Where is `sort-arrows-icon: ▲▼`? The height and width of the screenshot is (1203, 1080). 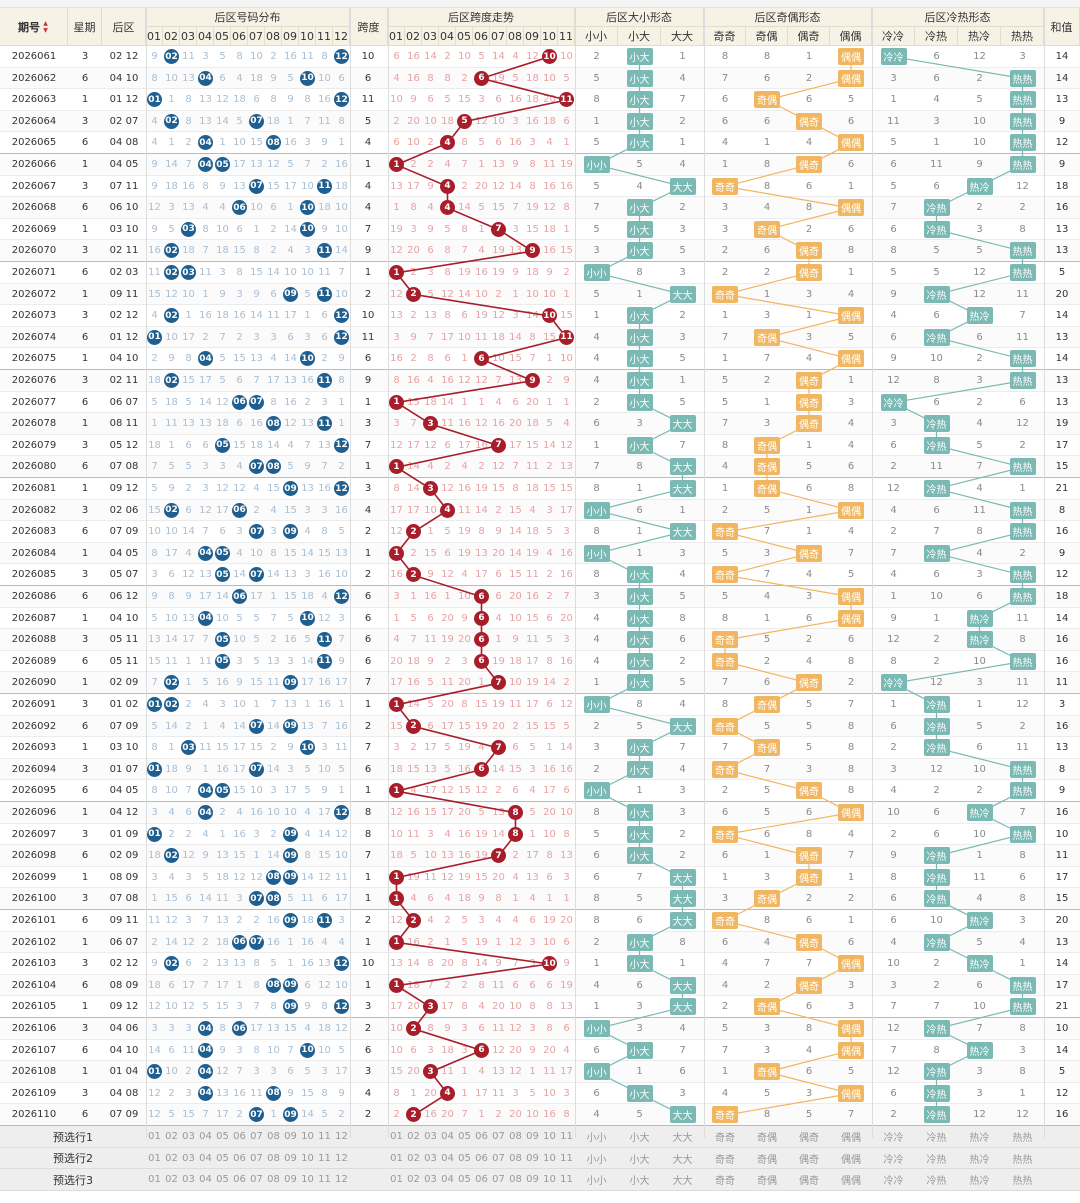 sort-arrows-icon: ▲▼ is located at coordinates (45, 26).